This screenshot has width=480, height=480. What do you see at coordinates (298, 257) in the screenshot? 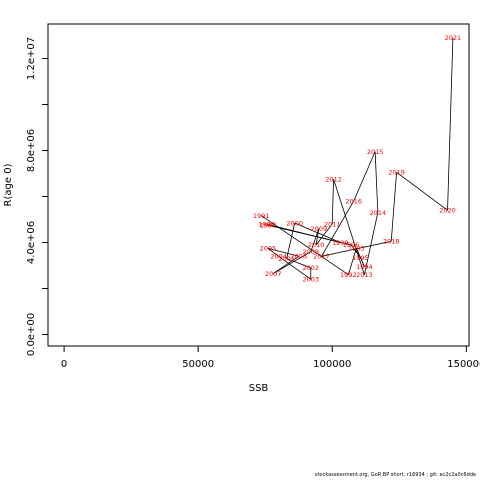
I see `point-label-2006: 2006` at bounding box center [298, 257].